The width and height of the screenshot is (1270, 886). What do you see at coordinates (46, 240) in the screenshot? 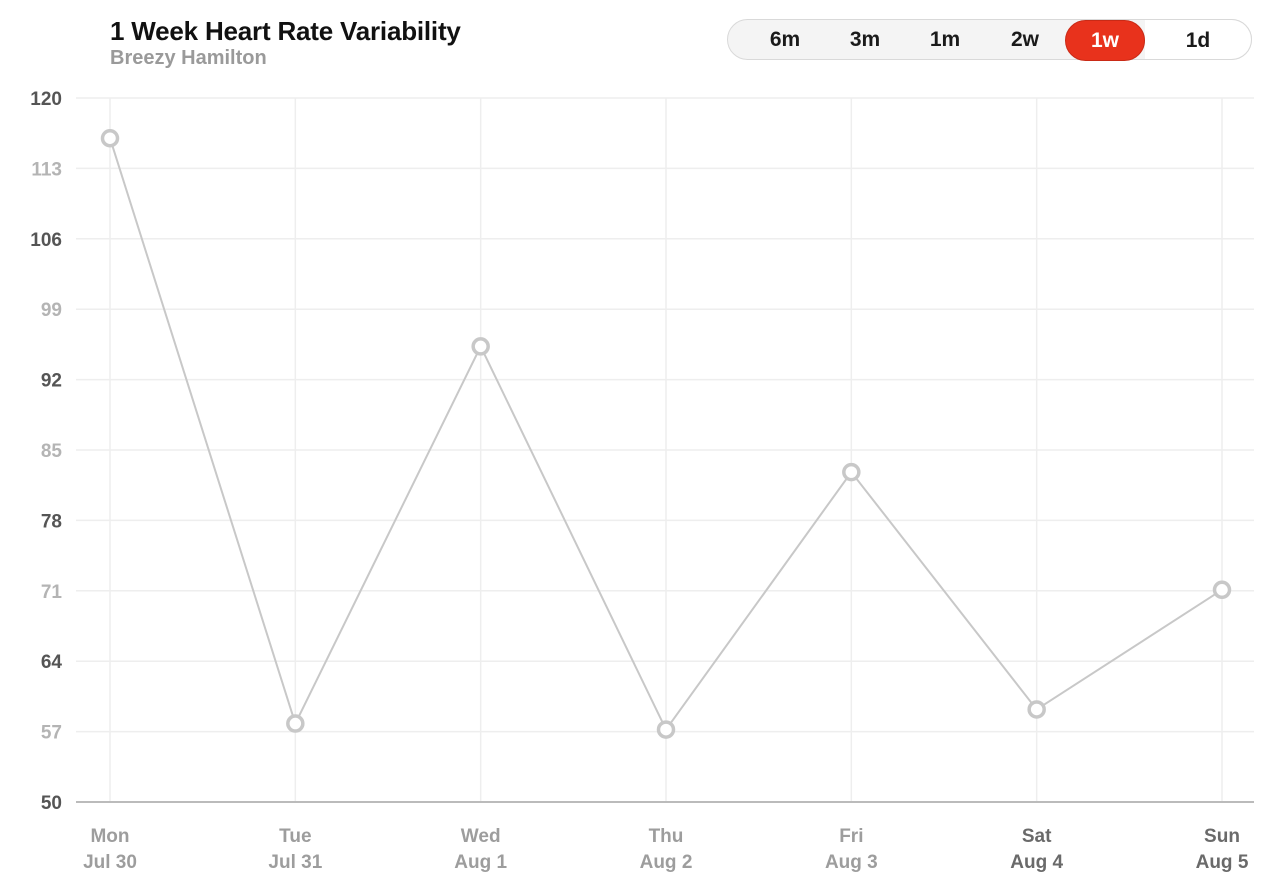
I see `y-tick-label: 106` at bounding box center [46, 240].